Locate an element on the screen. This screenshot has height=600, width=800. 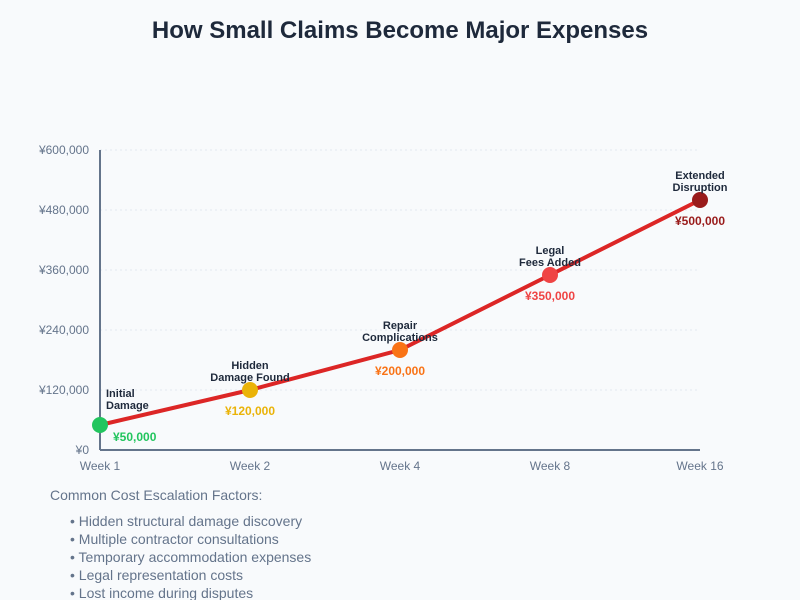
point-label: Fees Added is located at coordinates (550, 263).